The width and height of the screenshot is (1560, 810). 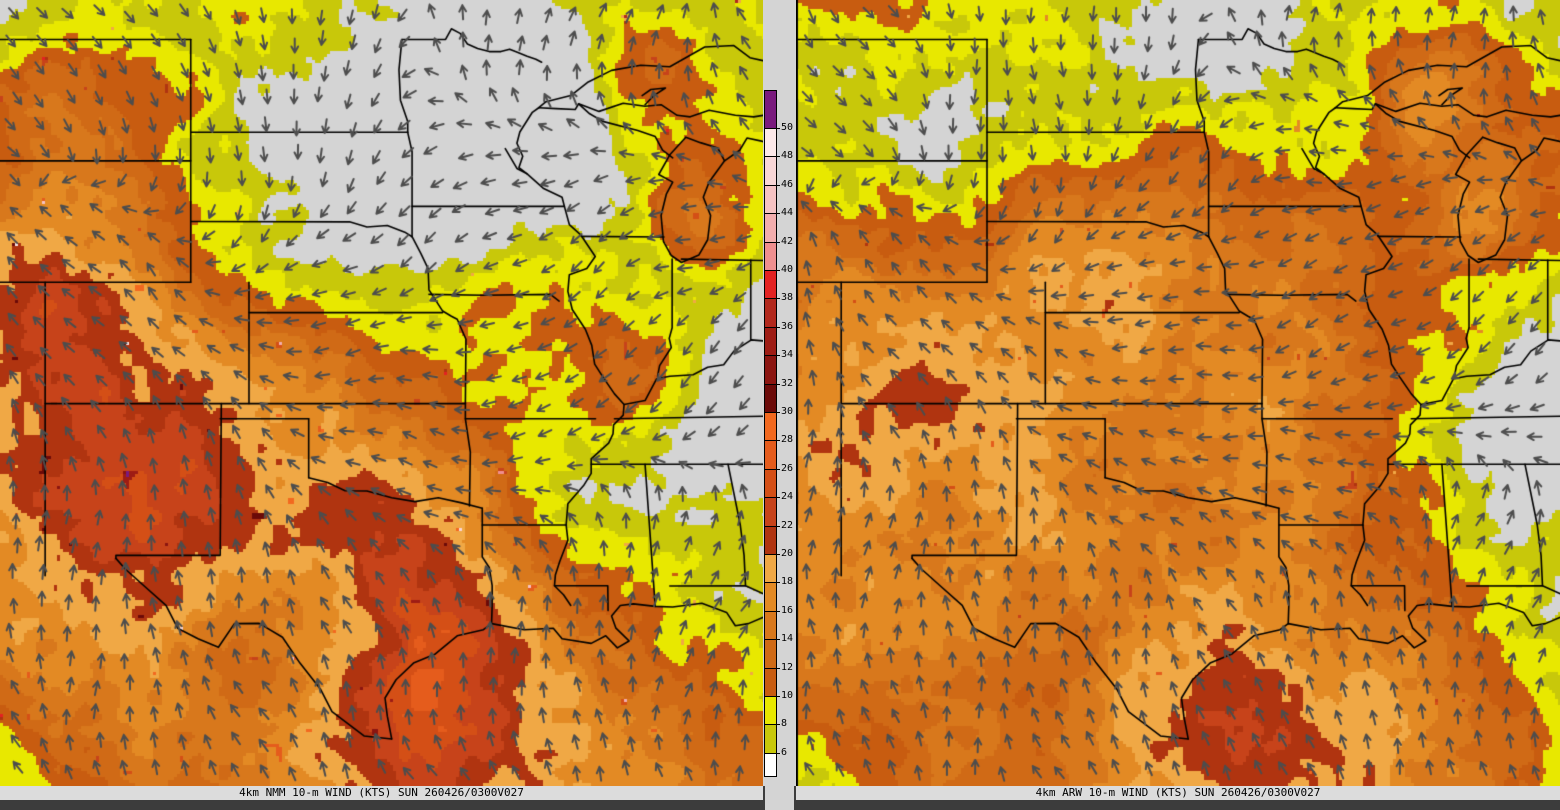 I want to click on colorbar-tick-label: 46, so click(x=787, y=184).